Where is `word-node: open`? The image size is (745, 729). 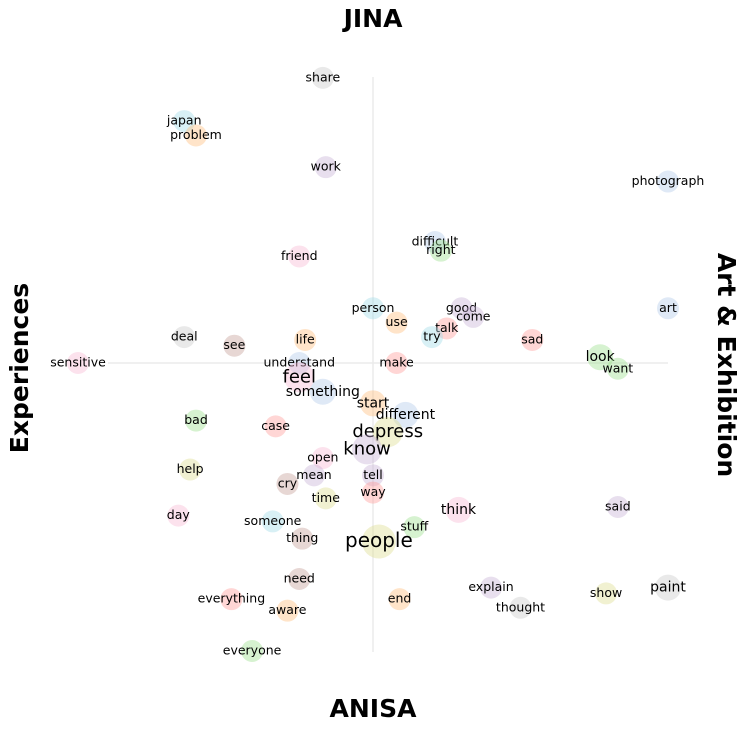
word-node: open is located at coordinates (322, 458).